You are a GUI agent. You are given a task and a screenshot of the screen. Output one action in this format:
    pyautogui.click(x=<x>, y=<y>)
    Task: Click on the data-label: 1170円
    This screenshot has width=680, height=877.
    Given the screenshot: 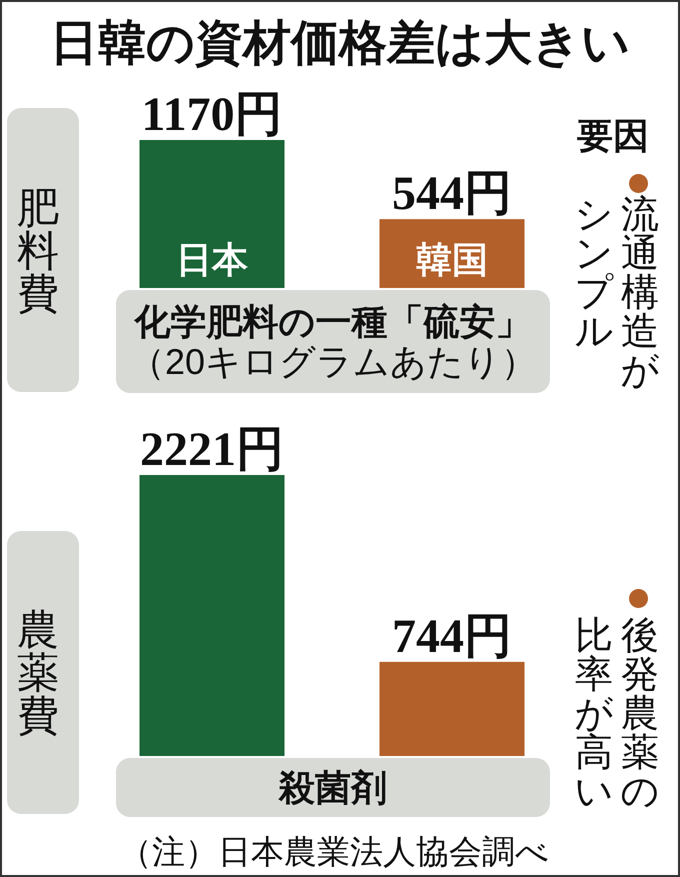 What is the action you would take?
    pyautogui.click(x=212, y=114)
    